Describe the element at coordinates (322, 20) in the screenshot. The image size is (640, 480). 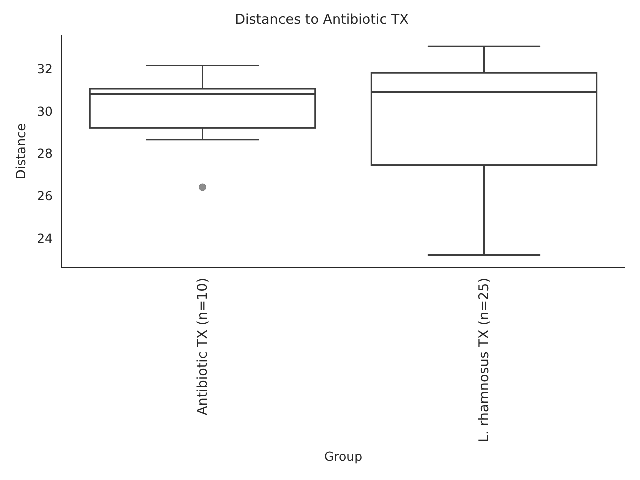
I see `chart-title: Distances to Antibiotic TX` at that location.